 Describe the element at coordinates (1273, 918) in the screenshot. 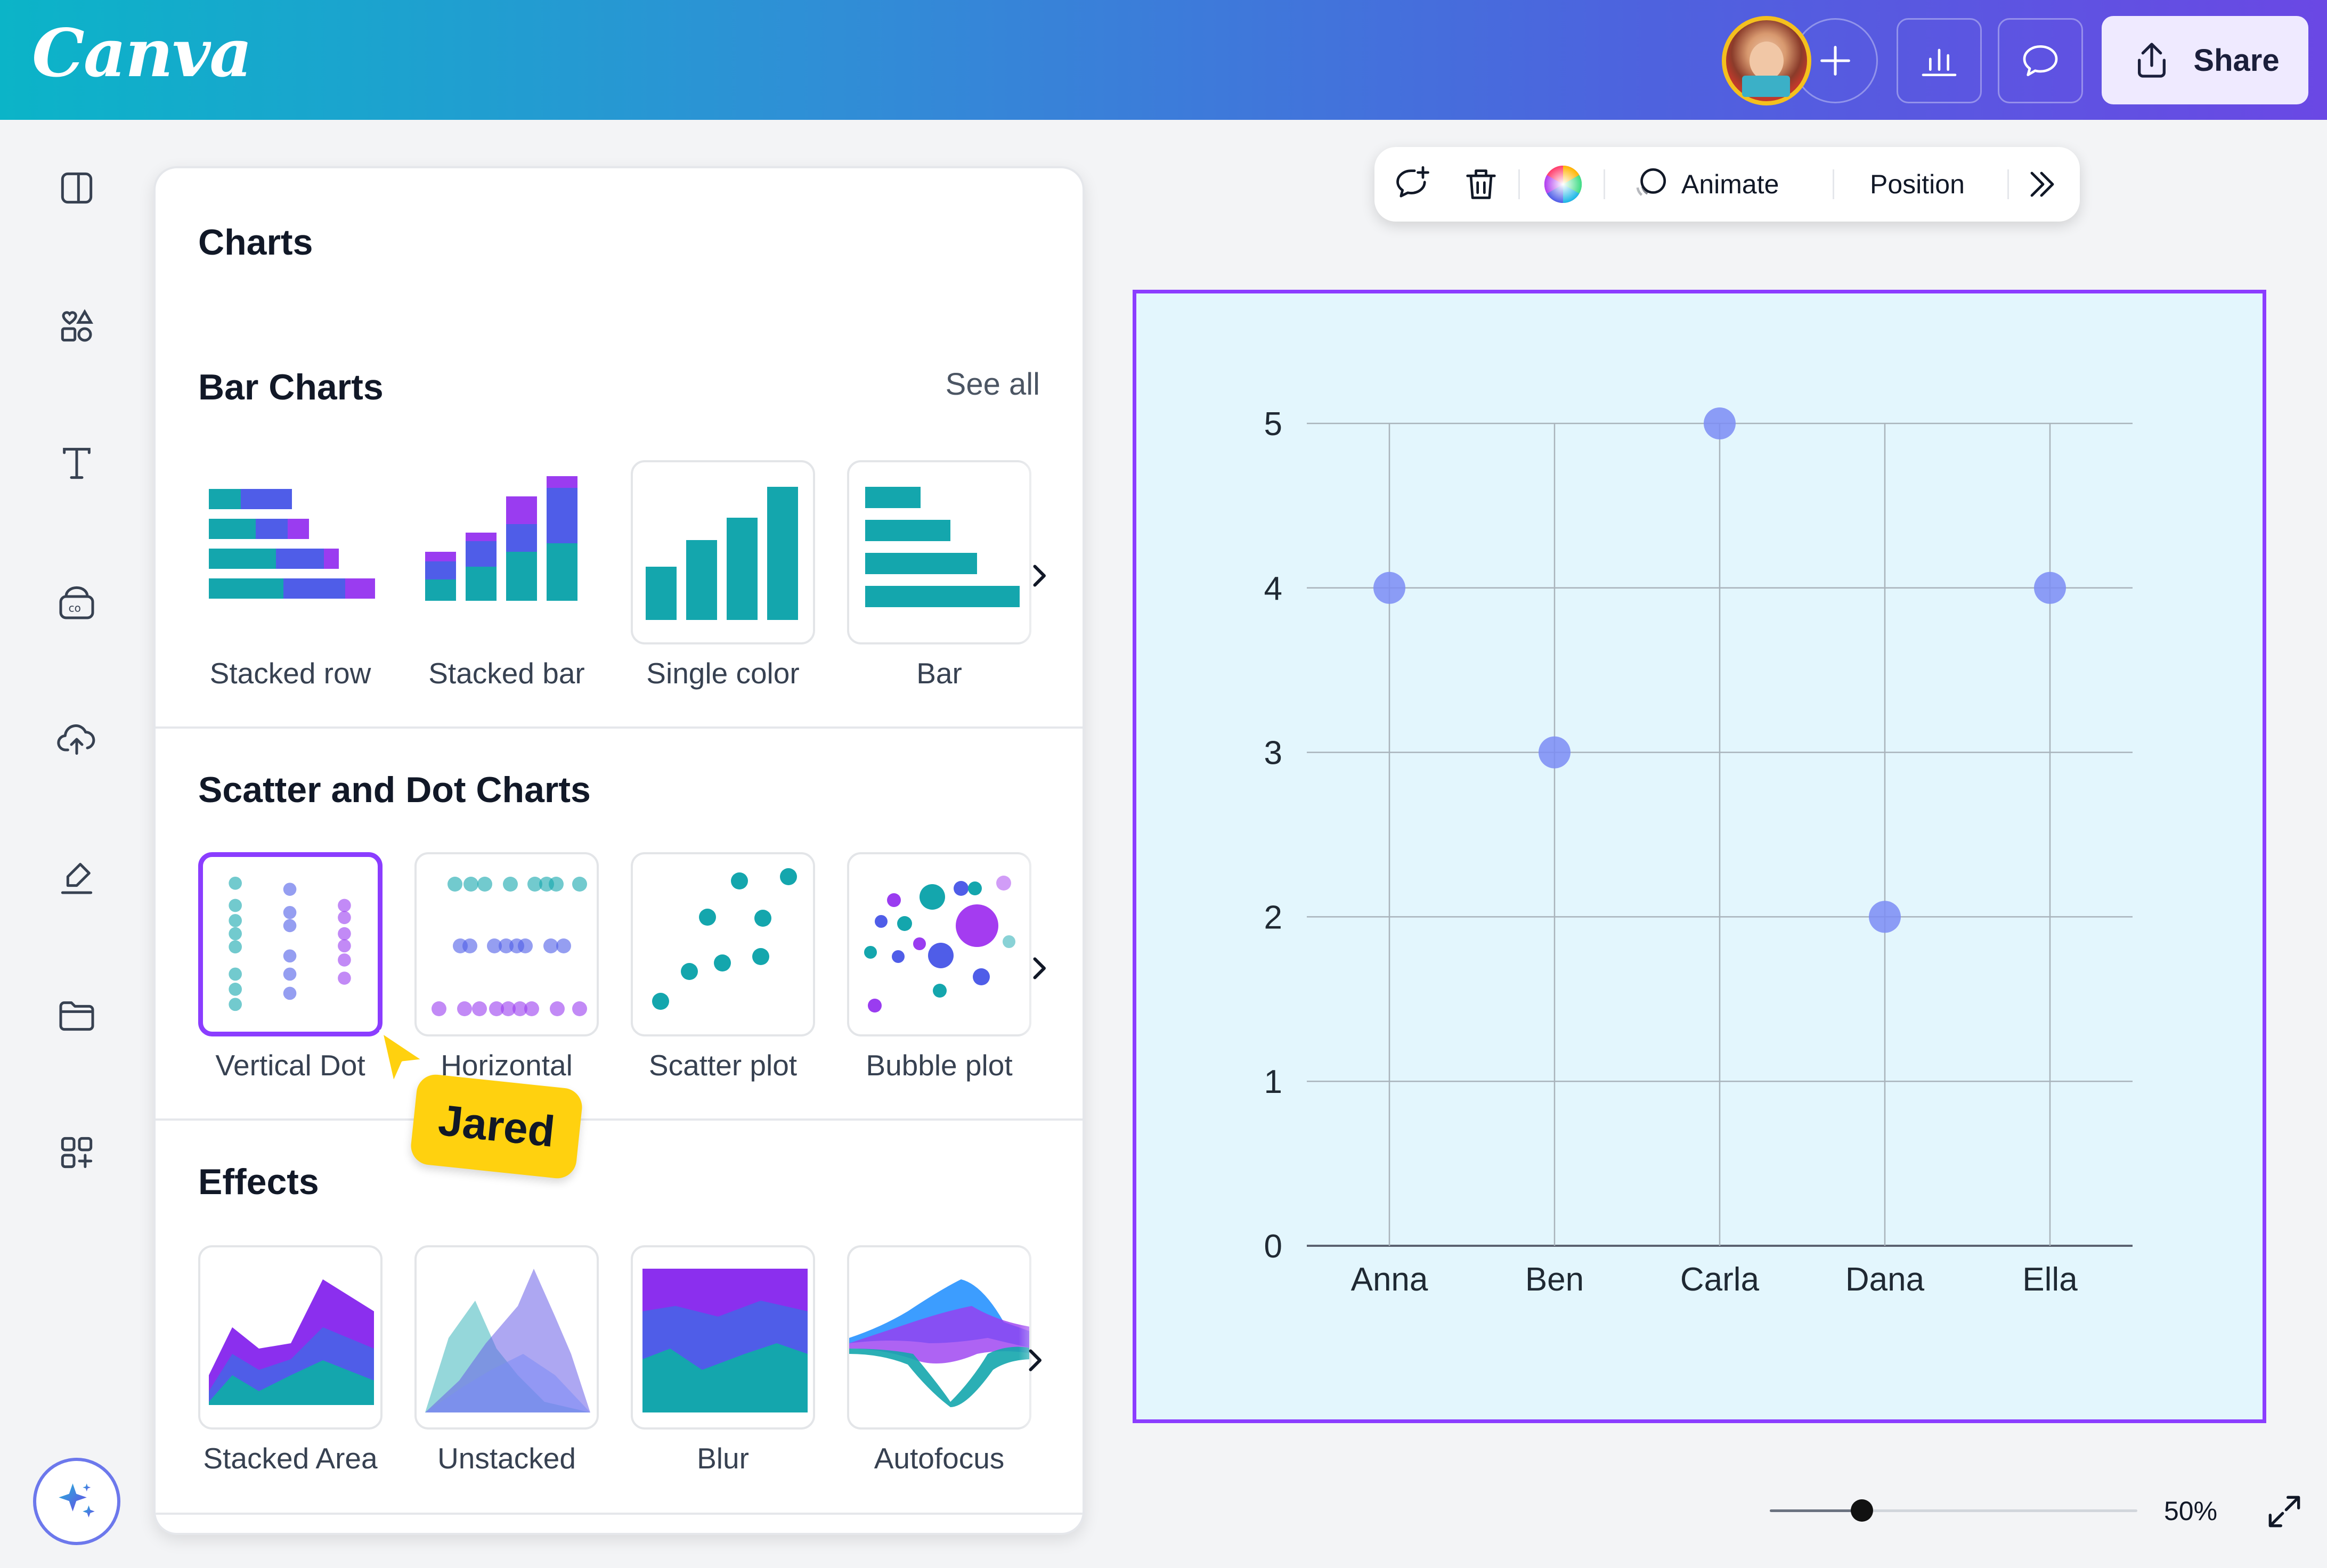

I see `y-tick-label: 2` at that location.